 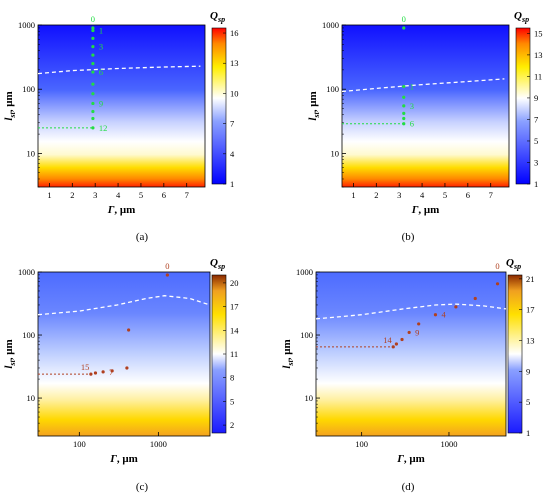 What do you see at coordinates (412, 106) in the screenshot?
I see `trajectory-label: 3` at bounding box center [412, 106].